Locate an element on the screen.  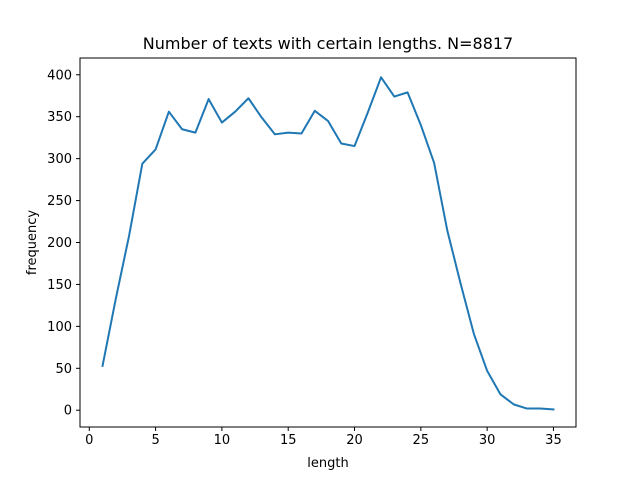
x-tick-label: 0 is located at coordinates (89, 440).